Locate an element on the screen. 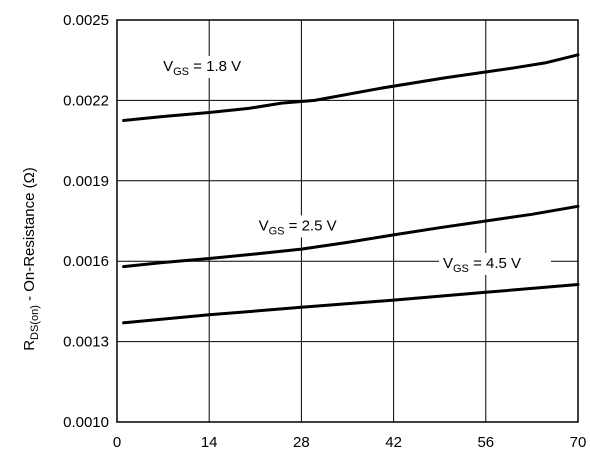 The width and height of the screenshot is (590, 457). y-tick-label: 0.0016 is located at coordinates (86, 261).